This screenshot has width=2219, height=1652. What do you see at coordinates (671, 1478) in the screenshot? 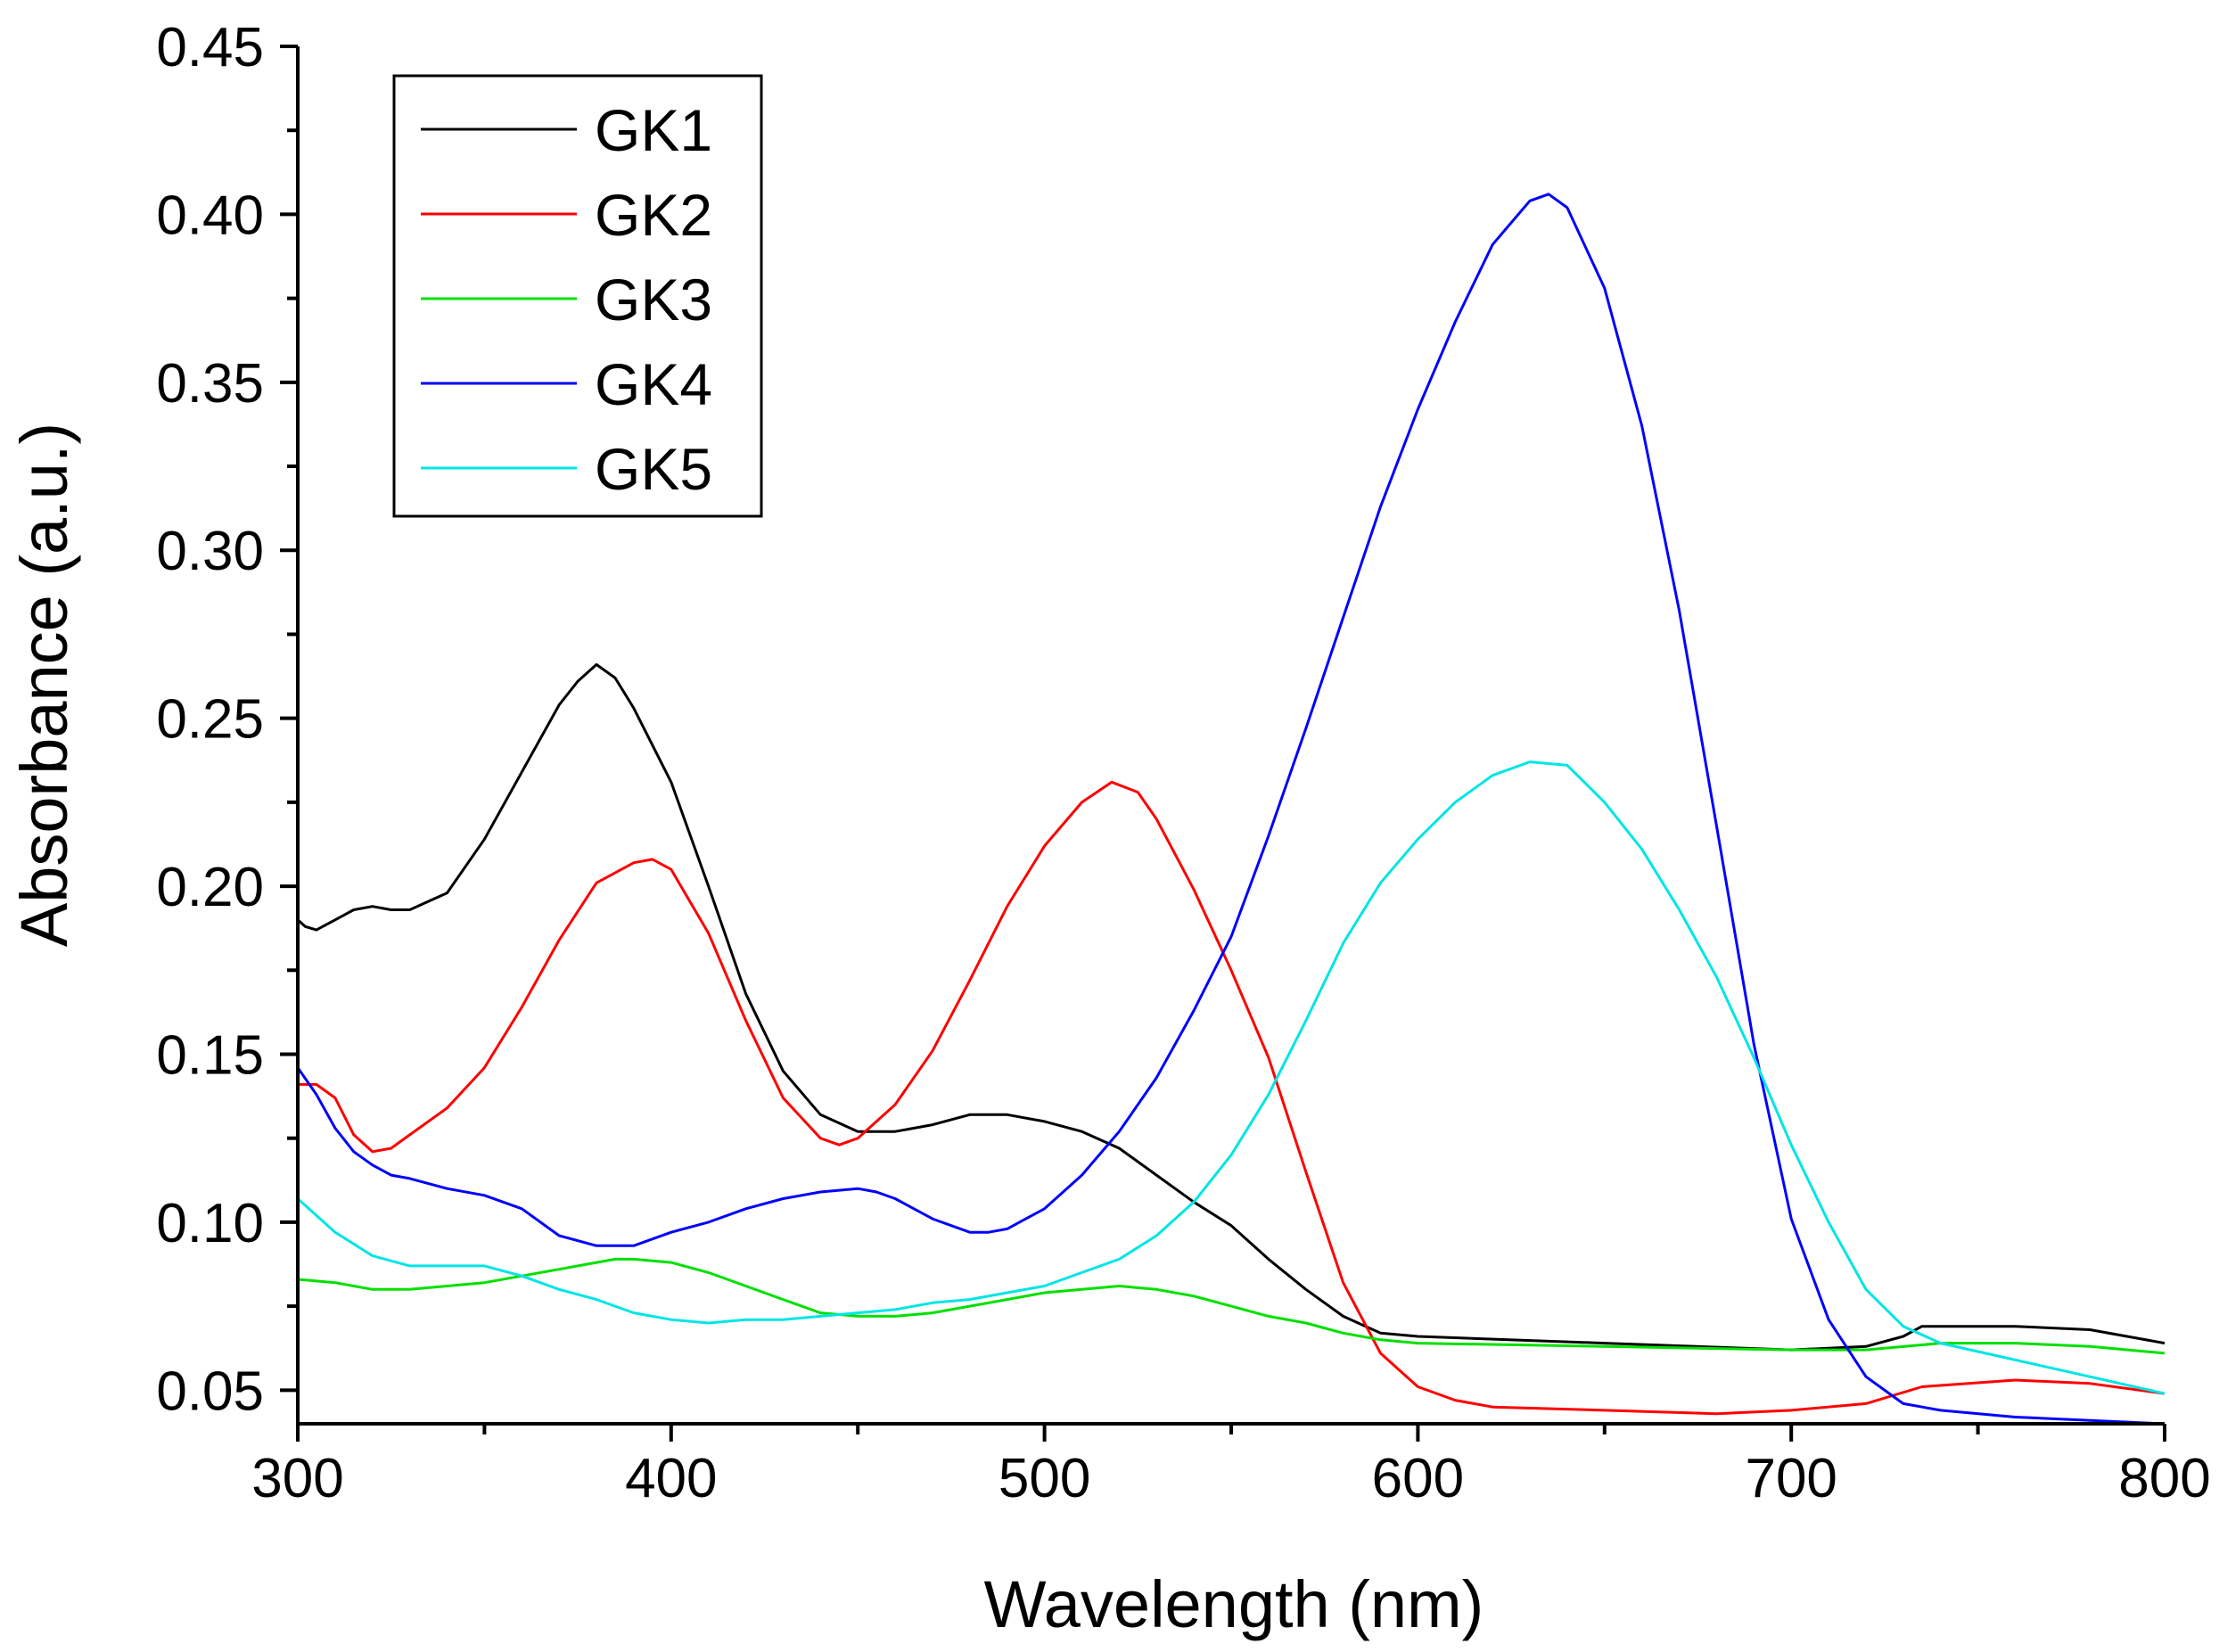
I see `x-tick-label: 400` at bounding box center [671, 1478].